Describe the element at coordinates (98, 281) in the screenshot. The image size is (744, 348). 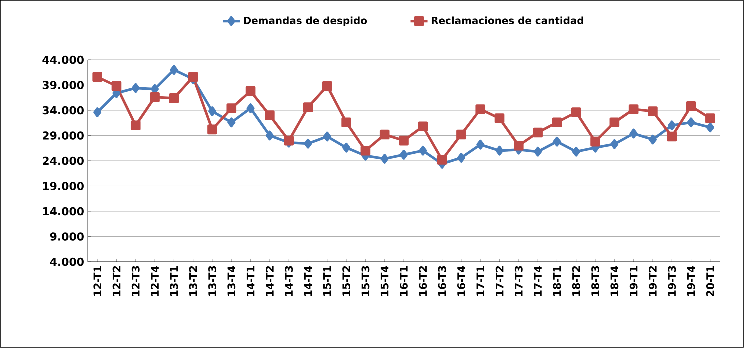
I see `x-tick-label: 12-T1` at that location.